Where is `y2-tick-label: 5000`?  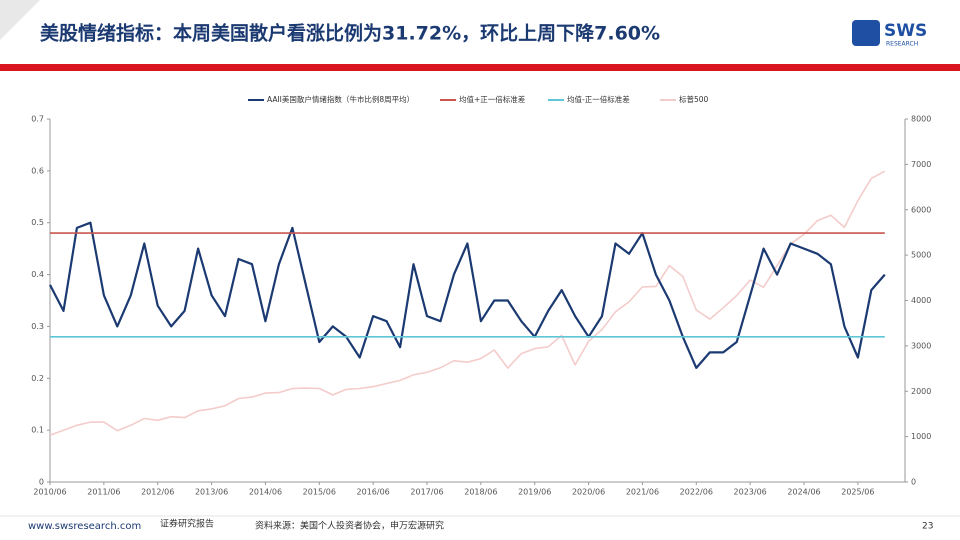
y2-tick-label: 5000 is located at coordinates (921, 255).